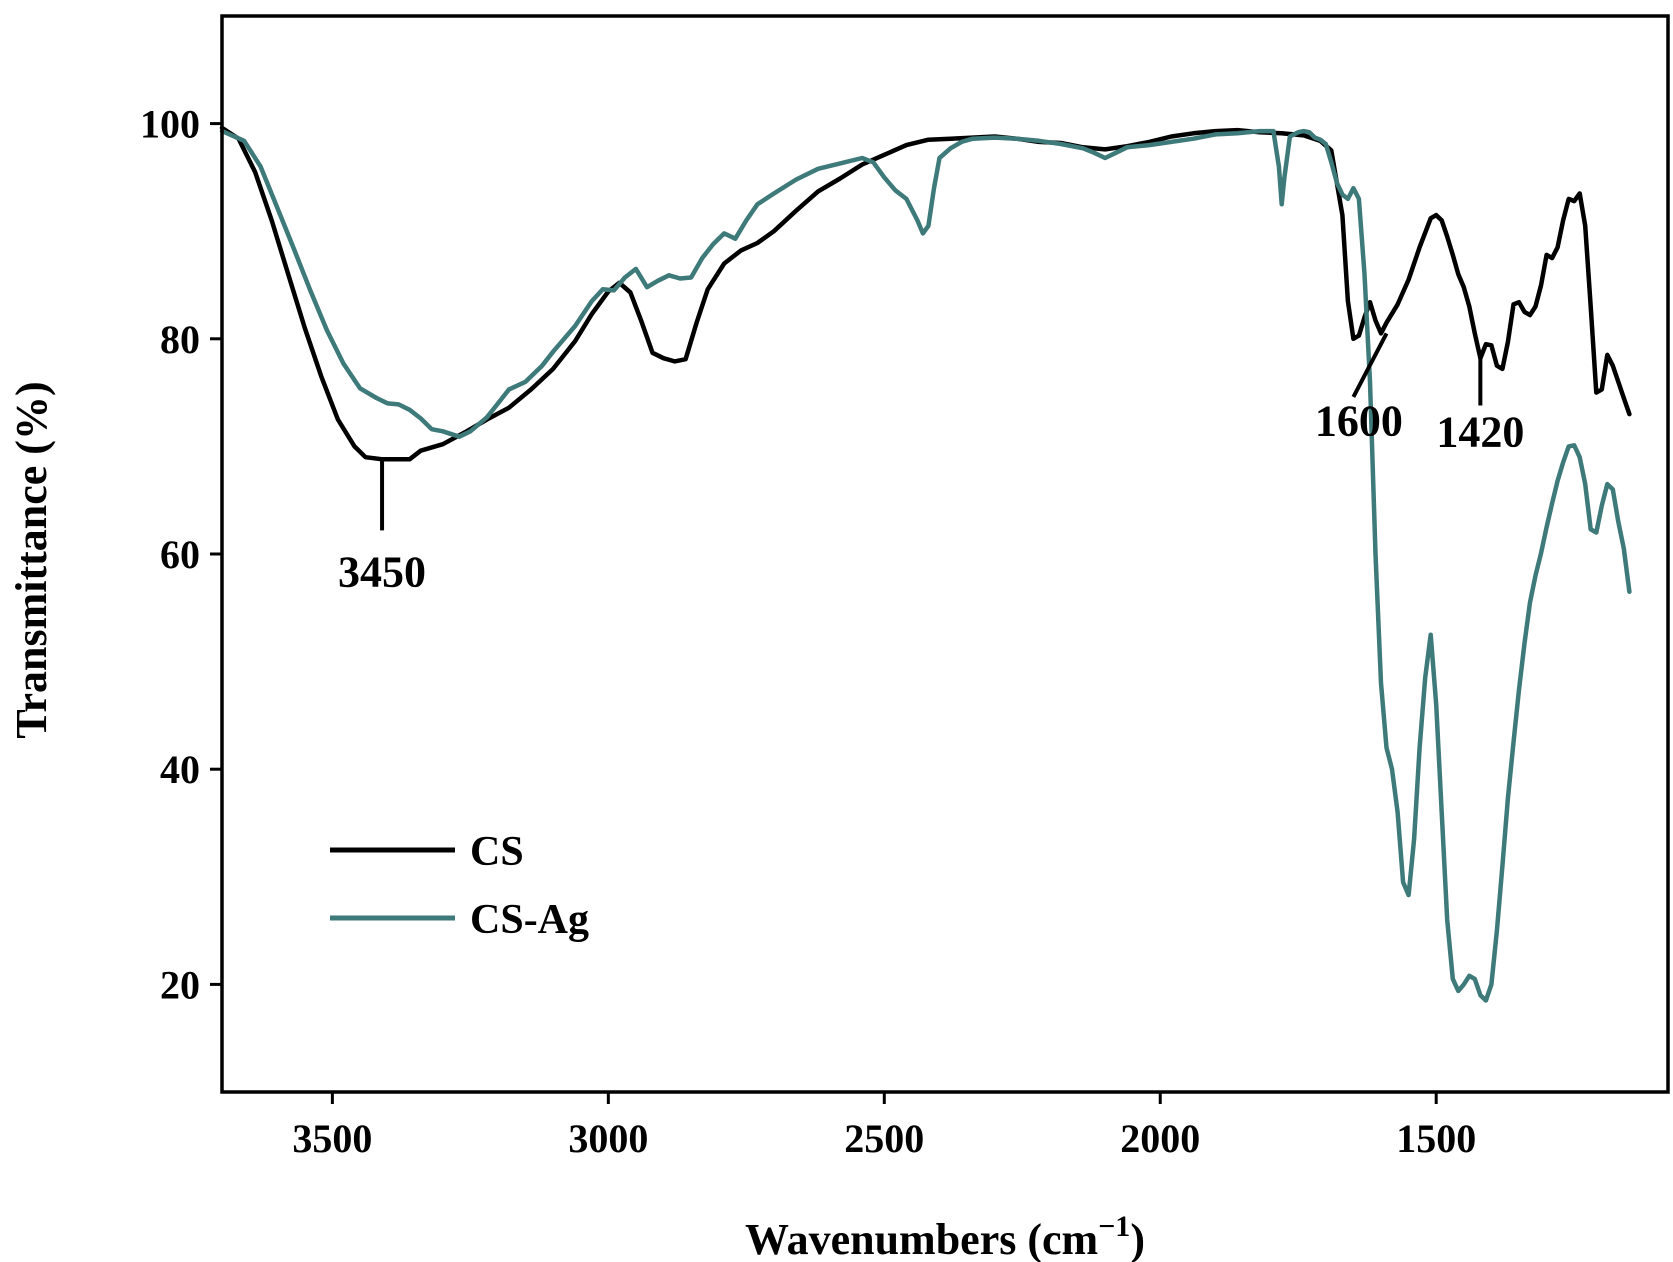 Image resolution: width=1673 pixels, height=1262 pixels. I want to click on x-axis-title: Wavenumbers (cm−1), so click(945, 1236).